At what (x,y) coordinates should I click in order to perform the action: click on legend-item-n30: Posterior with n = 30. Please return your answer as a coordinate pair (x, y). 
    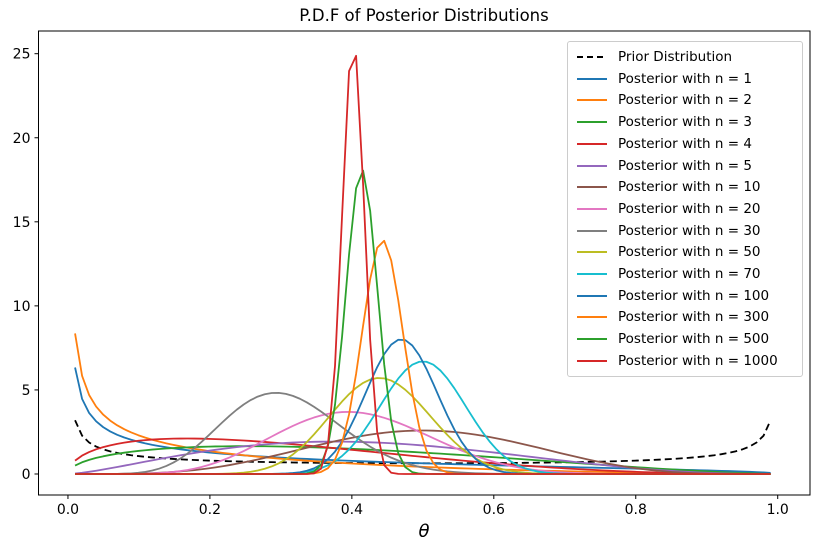
    Looking at the image, I should click on (685, 231).